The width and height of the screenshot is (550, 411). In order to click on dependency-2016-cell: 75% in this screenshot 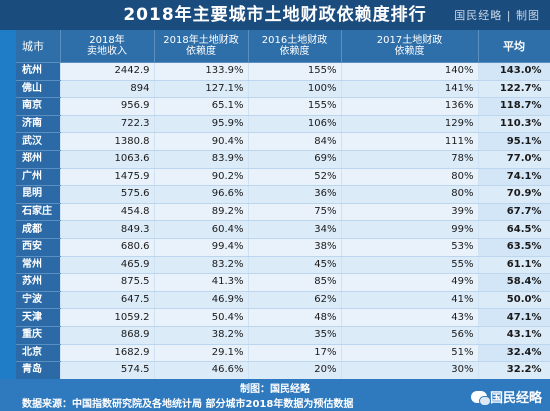, I will do `click(295, 212)`.